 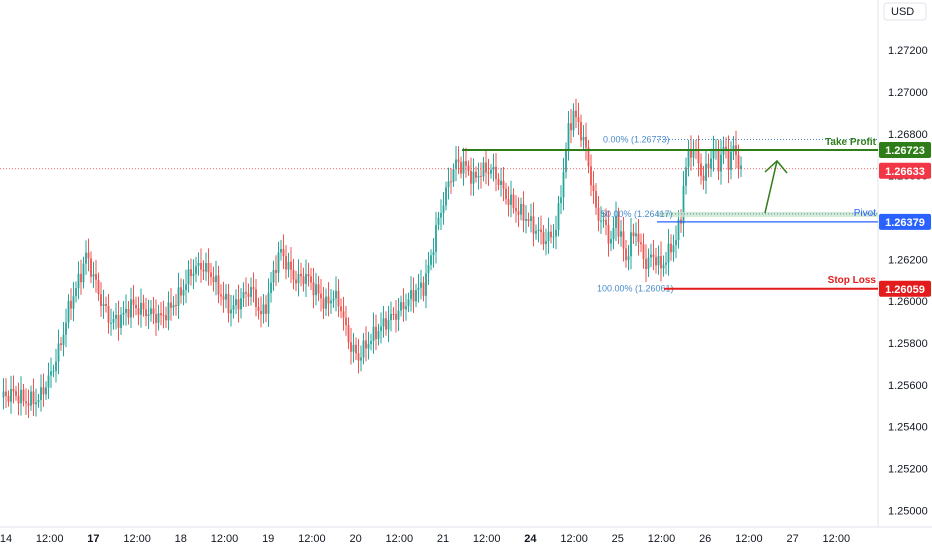 What do you see at coordinates (618, 539) in the screenshot?
I see `x-tick-label: 25` at bounding box center [618, 539].